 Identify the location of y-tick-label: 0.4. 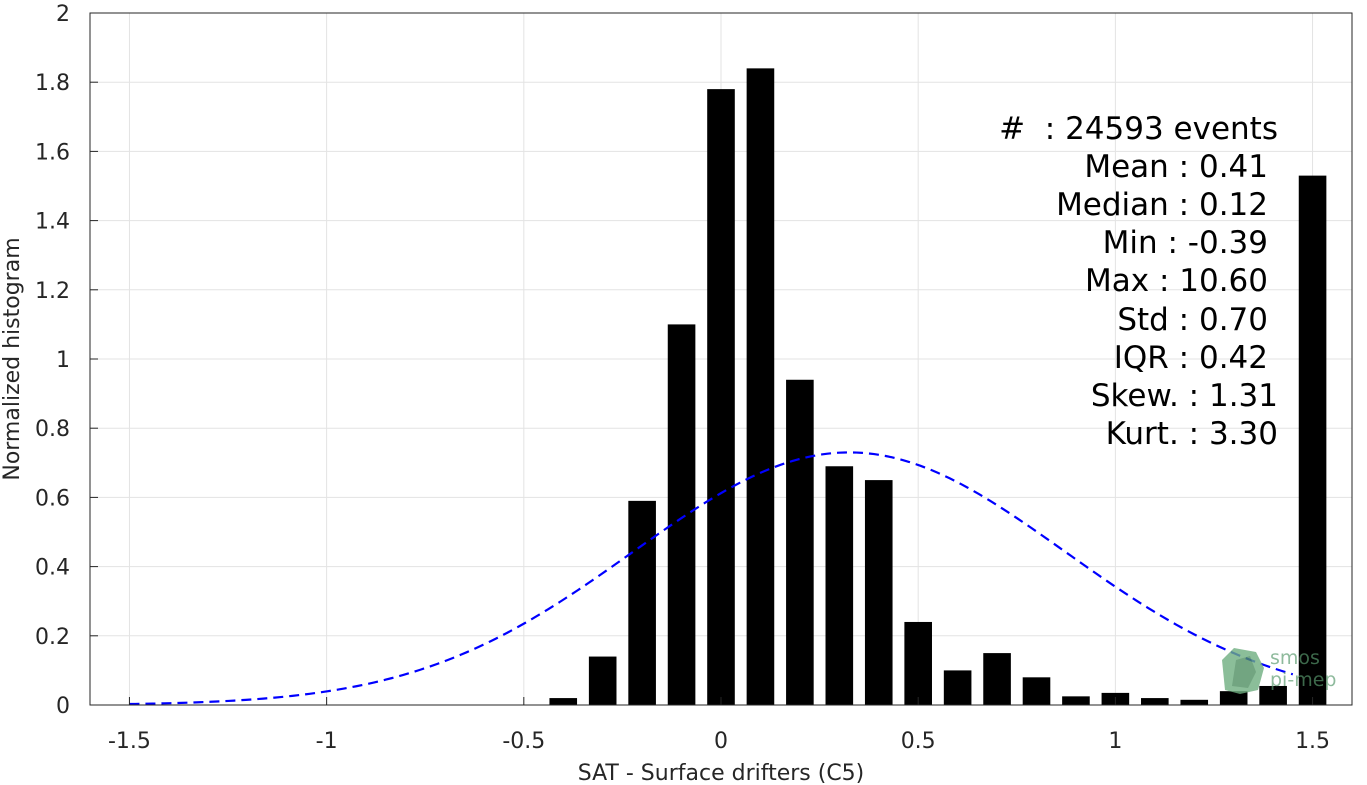
(52, 568).